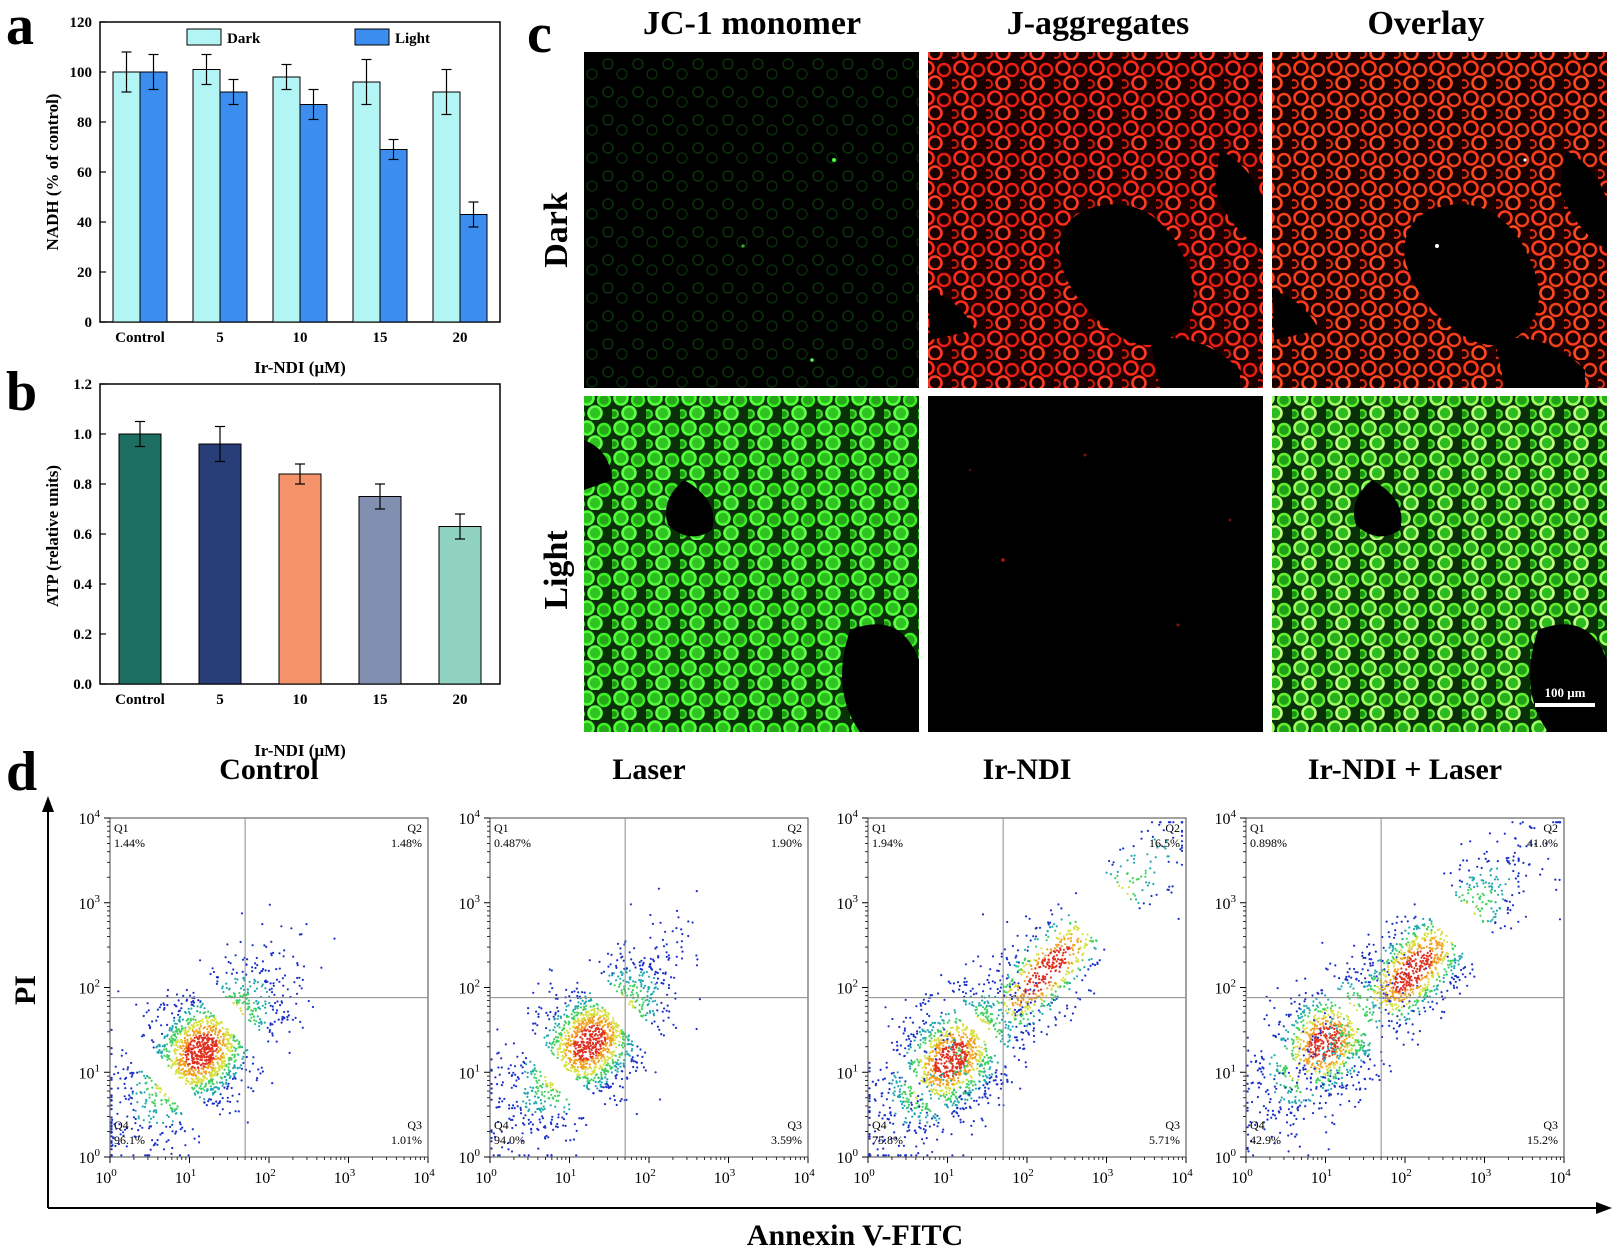  What do you see at coordinates (82, 685) in the screenshot?
I see `y-tick-label: 0.0` at bounding box center [82, 685].